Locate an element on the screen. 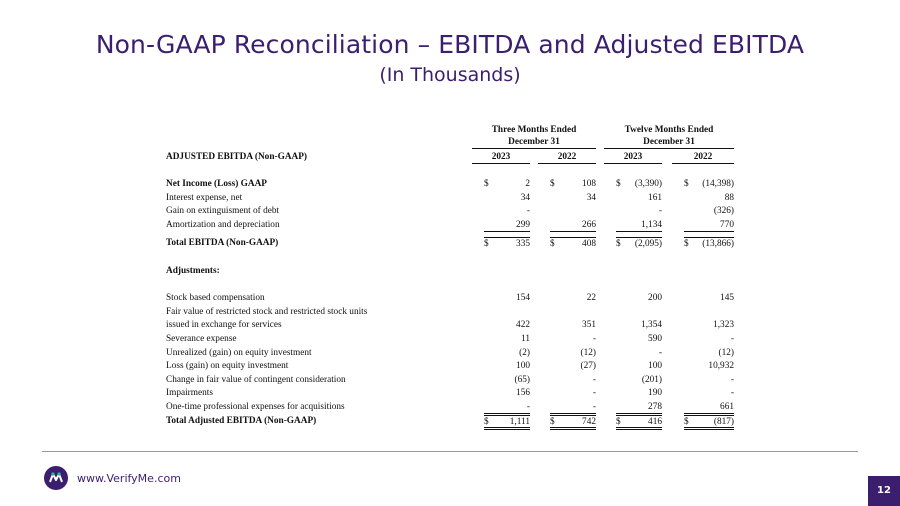 The width and height of the screenshot is (900, 506). header-three-months-line1: Three Months Ended is located at coordinates (534, 130).